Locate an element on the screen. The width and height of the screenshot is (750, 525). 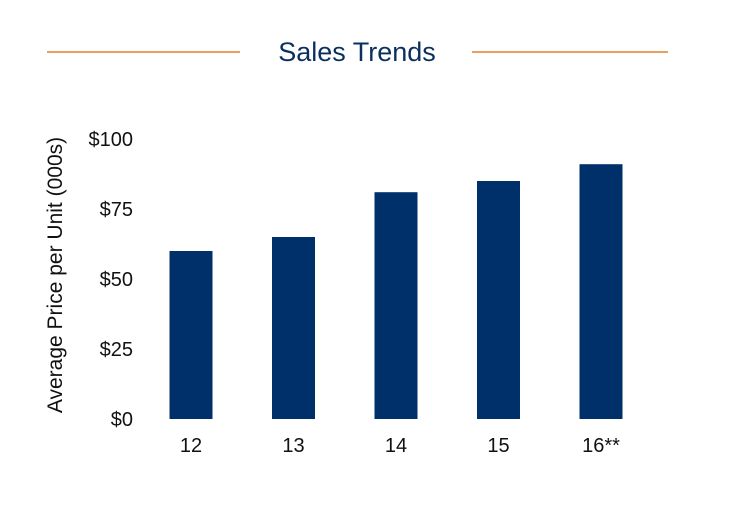
x-tick-label: 14 is located at coordinates (396, 446).